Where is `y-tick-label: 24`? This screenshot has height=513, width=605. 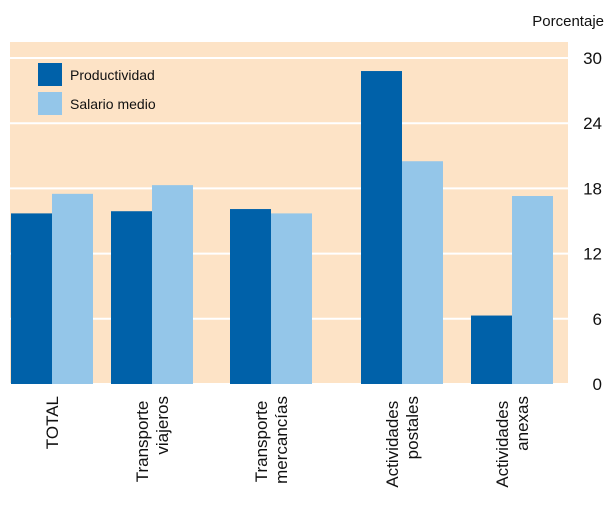
y-tick-label: 24 is located at coordinates (592, 123).